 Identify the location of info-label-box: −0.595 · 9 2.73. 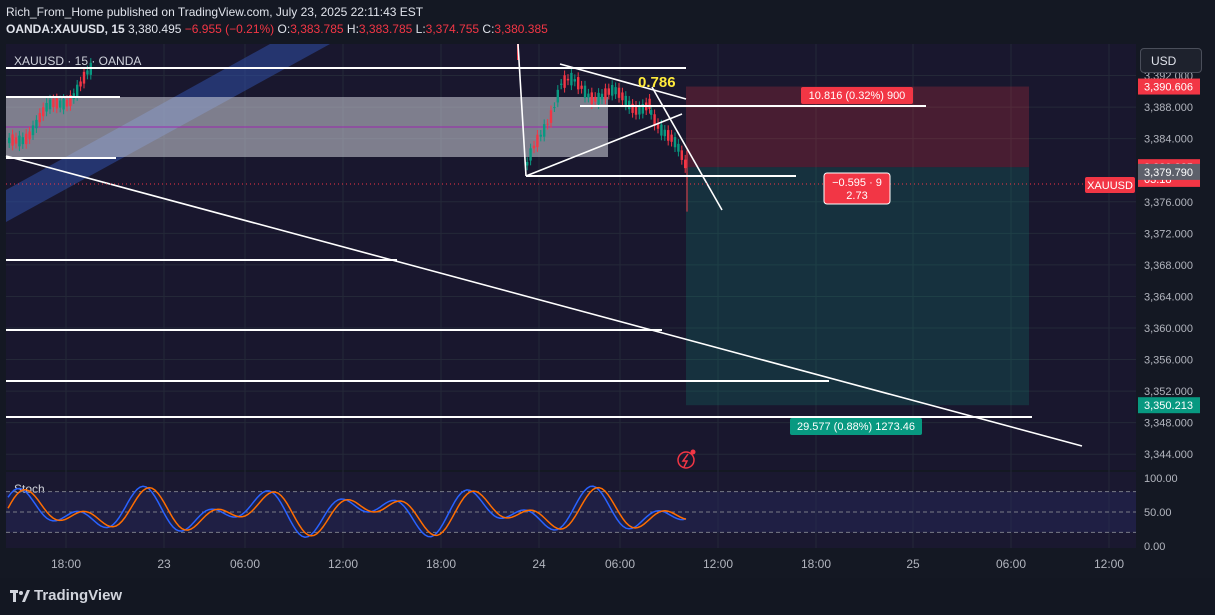
(857, 188).